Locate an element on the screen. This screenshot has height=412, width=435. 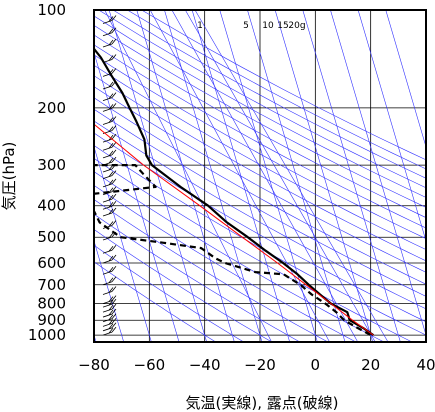
x-tick-label: 20 is located at coordinates (370, 365).